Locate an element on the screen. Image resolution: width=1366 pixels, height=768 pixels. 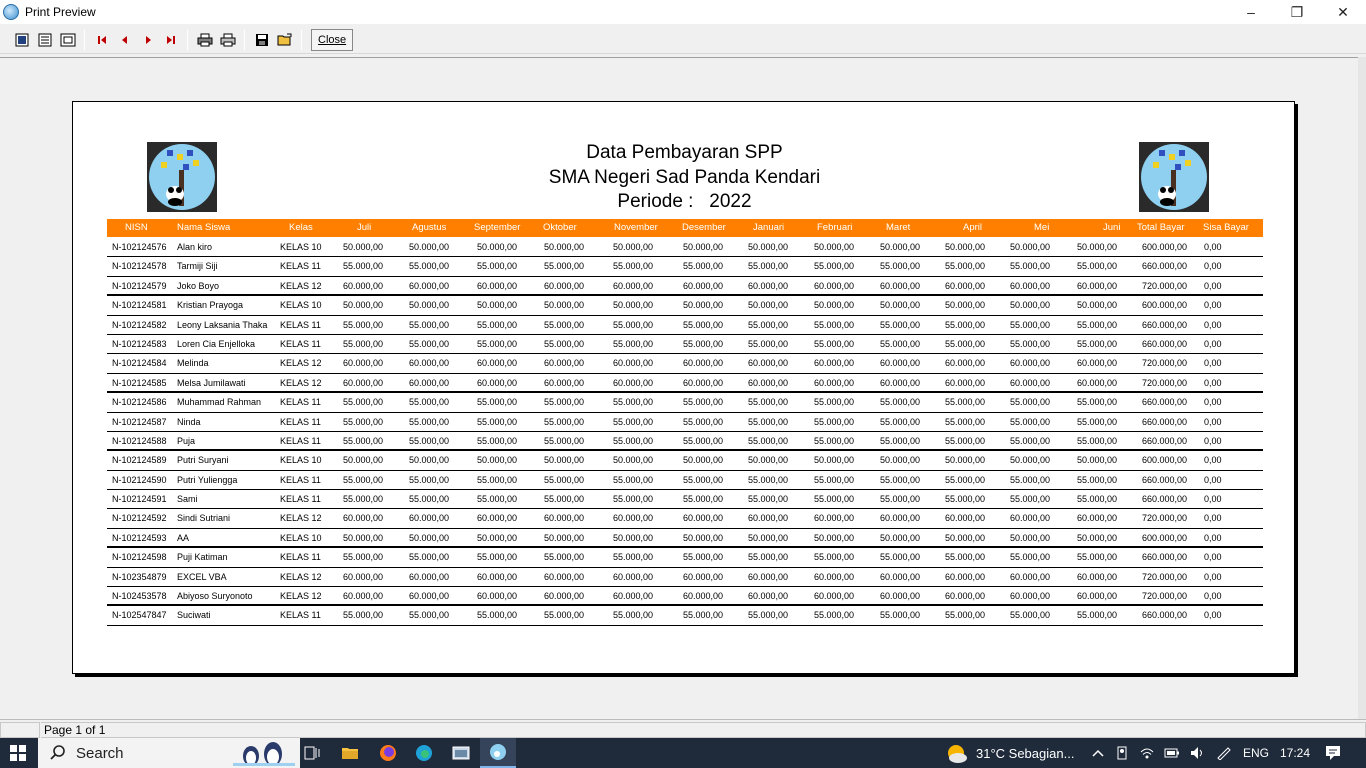
pen-ink-icon is located at coordinates (1224, 753).